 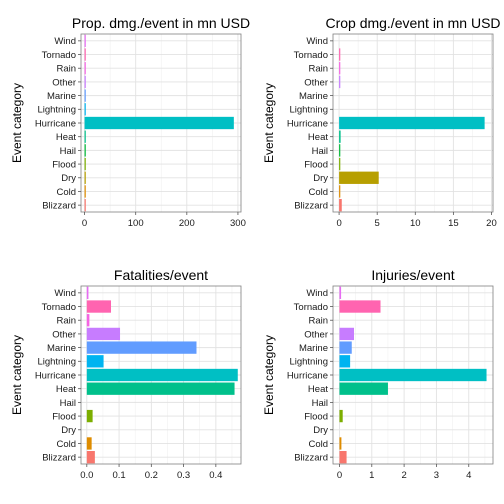 What do you see at coordinates (415, 223) in the screenshot?
I see `x-tick-label: 10` at bounding box center [415, 223].